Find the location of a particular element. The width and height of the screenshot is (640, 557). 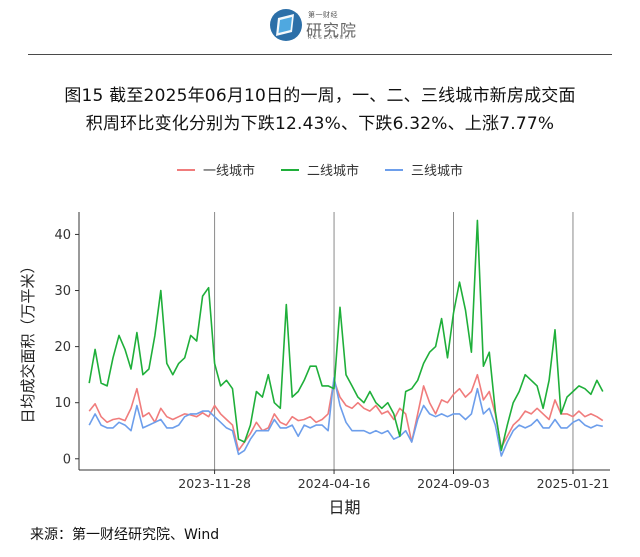

legend-swatch-tier3 is located at coordinates (394, 169).